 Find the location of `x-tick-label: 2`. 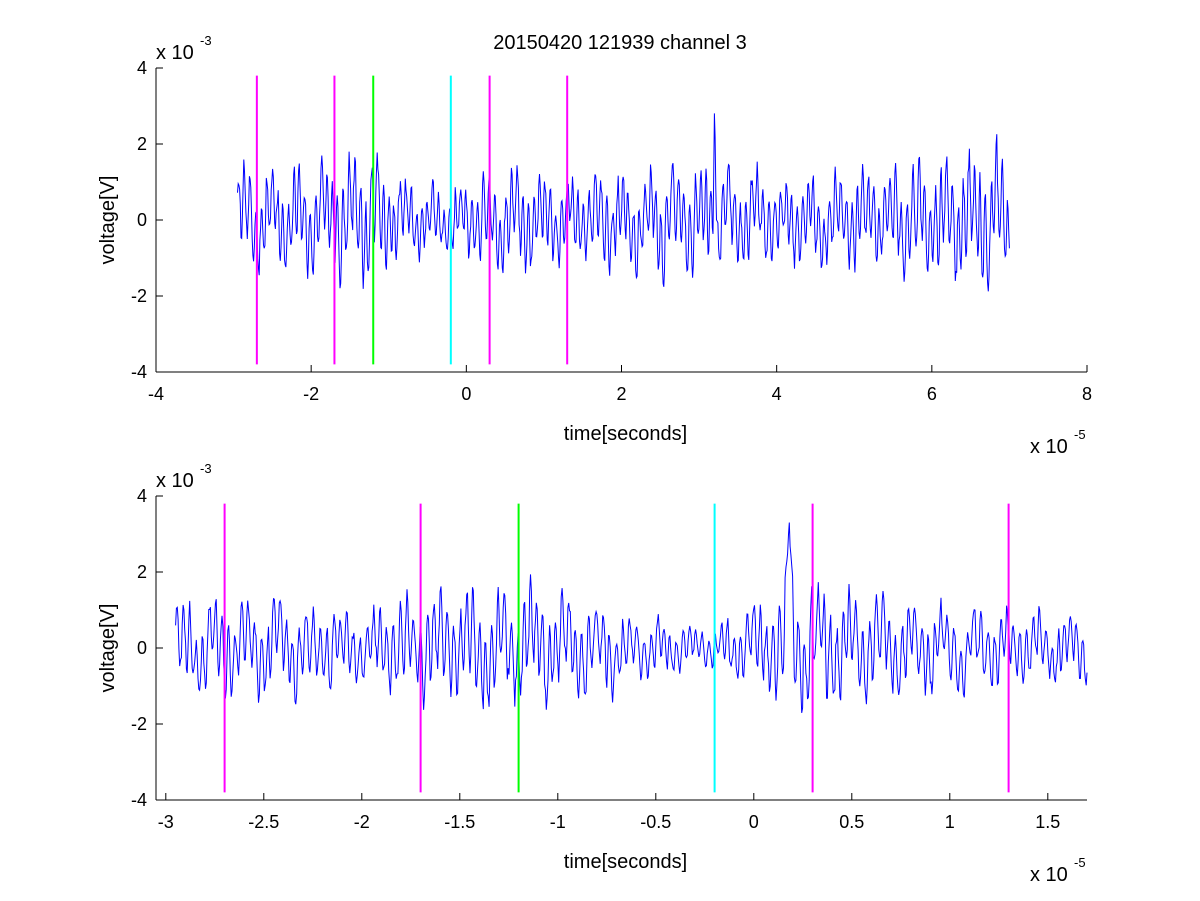

x-tick-label: 2 is located at coordinates (621, 394).